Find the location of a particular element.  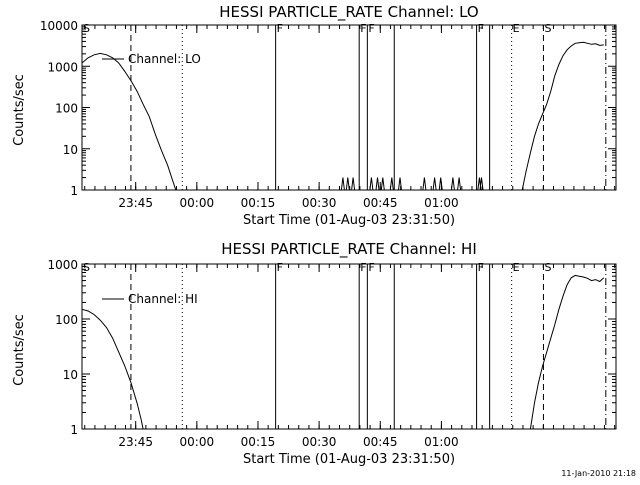

panel-hi-title: HESSI PARTICLE_RATE Channel: HI is located at coordinates (349, 249).